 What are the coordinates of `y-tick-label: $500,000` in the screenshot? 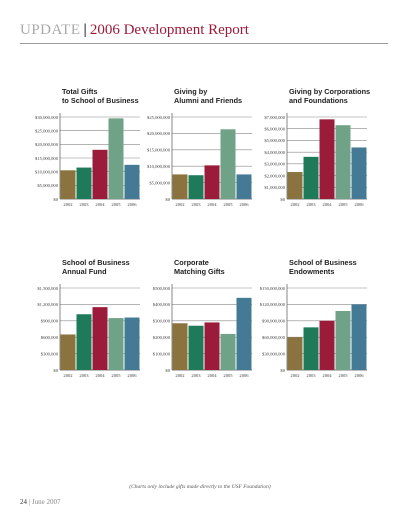 It's located at (162, 289).